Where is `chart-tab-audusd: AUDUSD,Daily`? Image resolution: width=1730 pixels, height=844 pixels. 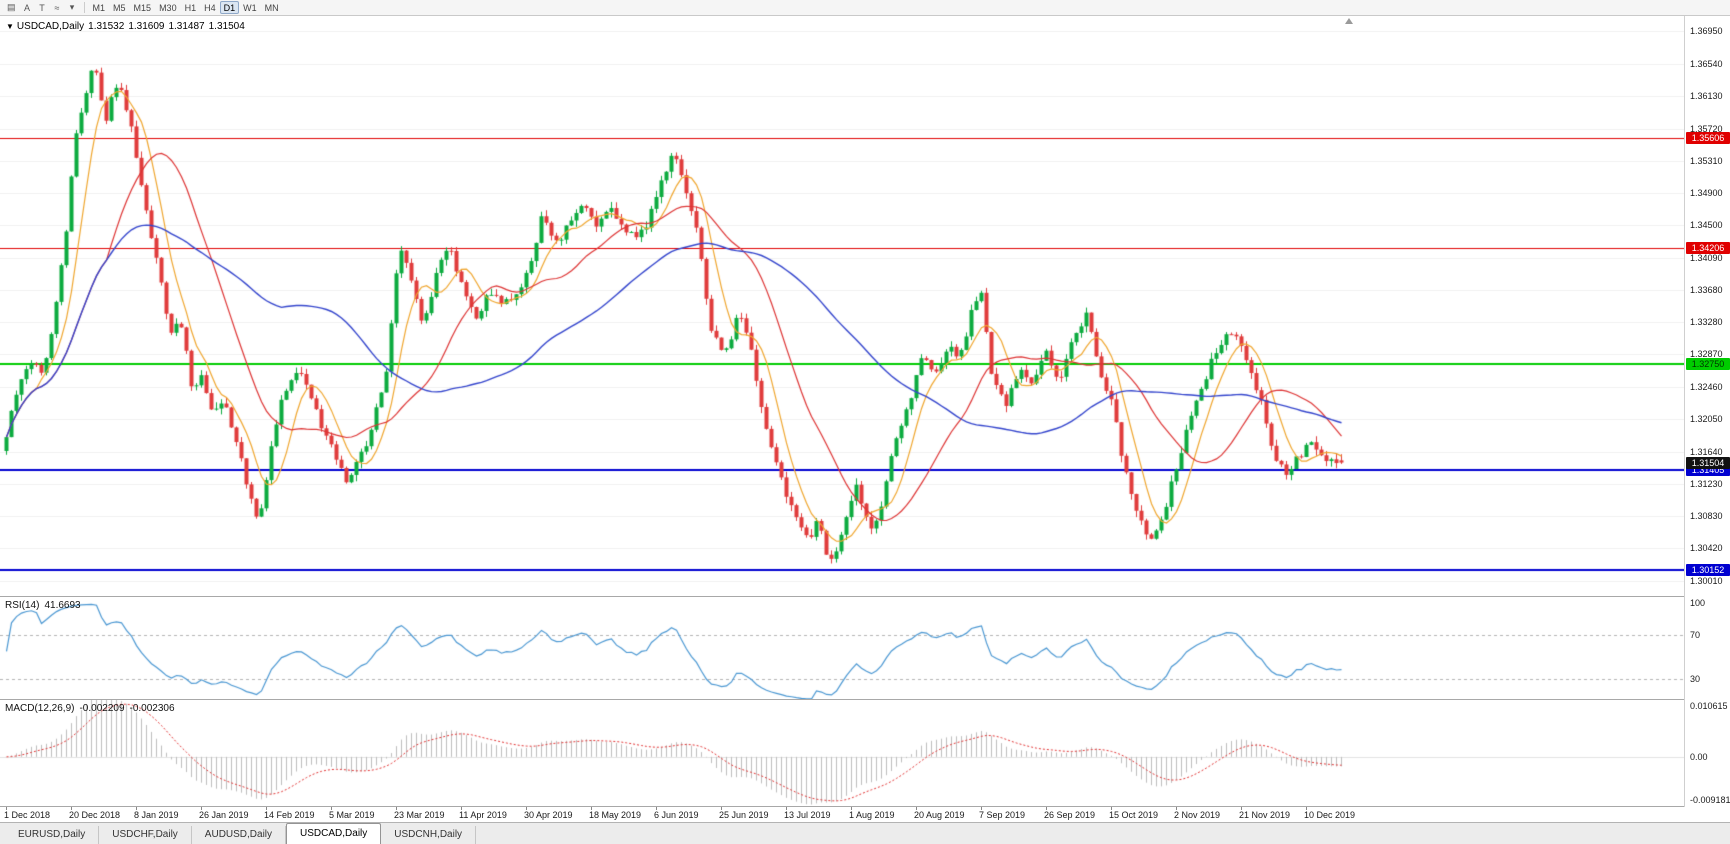 chart-tab-audusd: AUDUSD,Daily is located at coordinates (239, 835).